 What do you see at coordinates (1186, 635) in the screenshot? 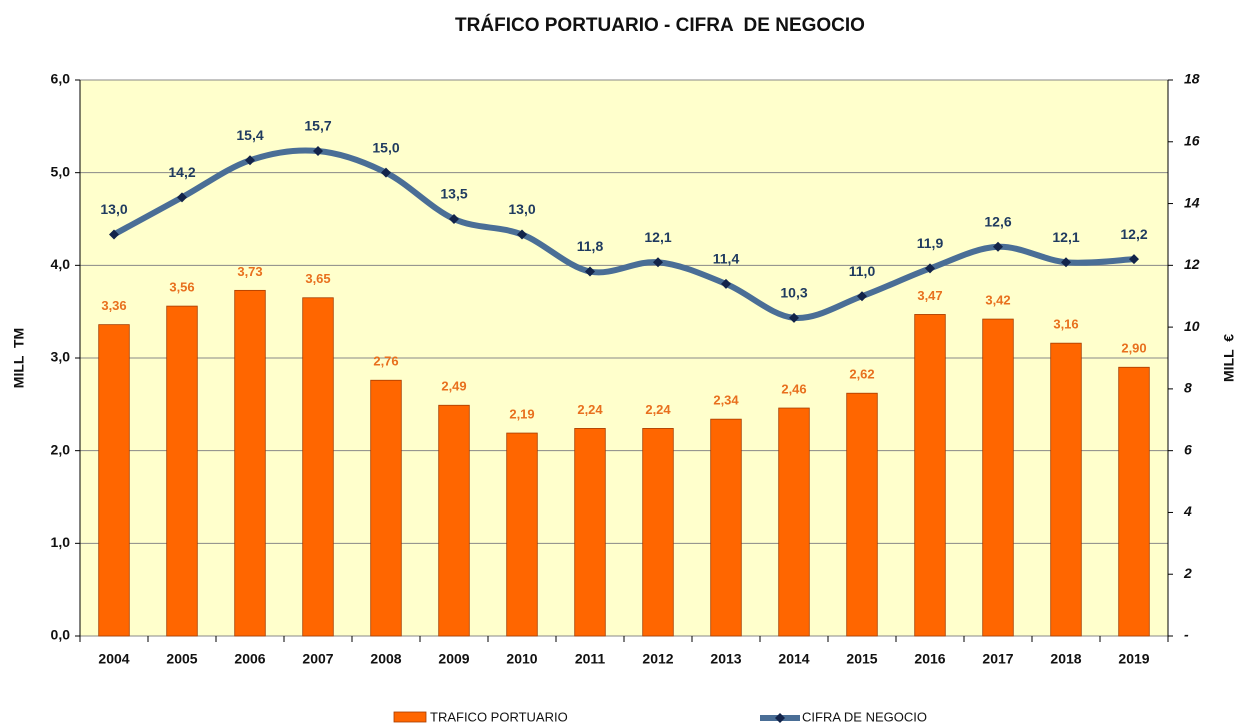
I see `y2-tick-label: -` at bounding box center [1186, 635].